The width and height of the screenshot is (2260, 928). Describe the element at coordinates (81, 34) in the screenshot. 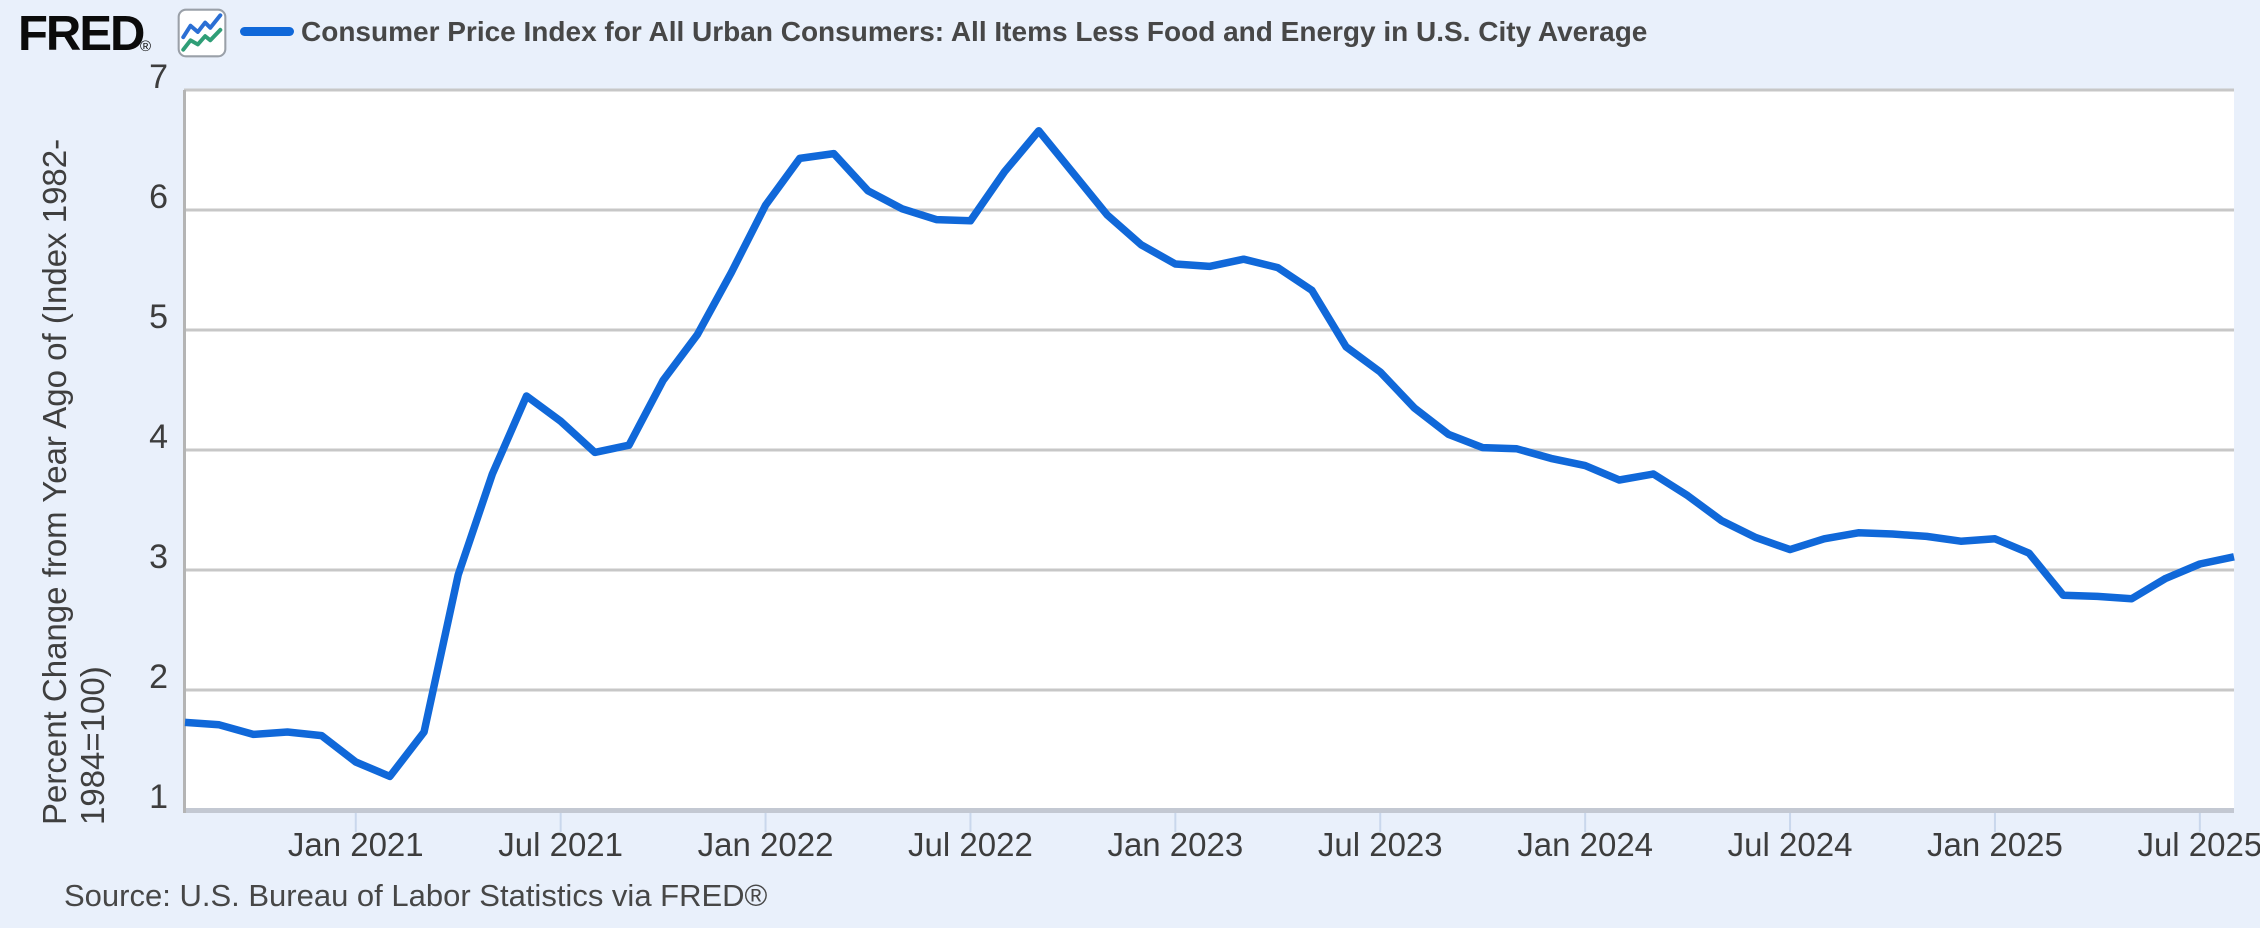

I see `fred-logo: FRED` at that location.